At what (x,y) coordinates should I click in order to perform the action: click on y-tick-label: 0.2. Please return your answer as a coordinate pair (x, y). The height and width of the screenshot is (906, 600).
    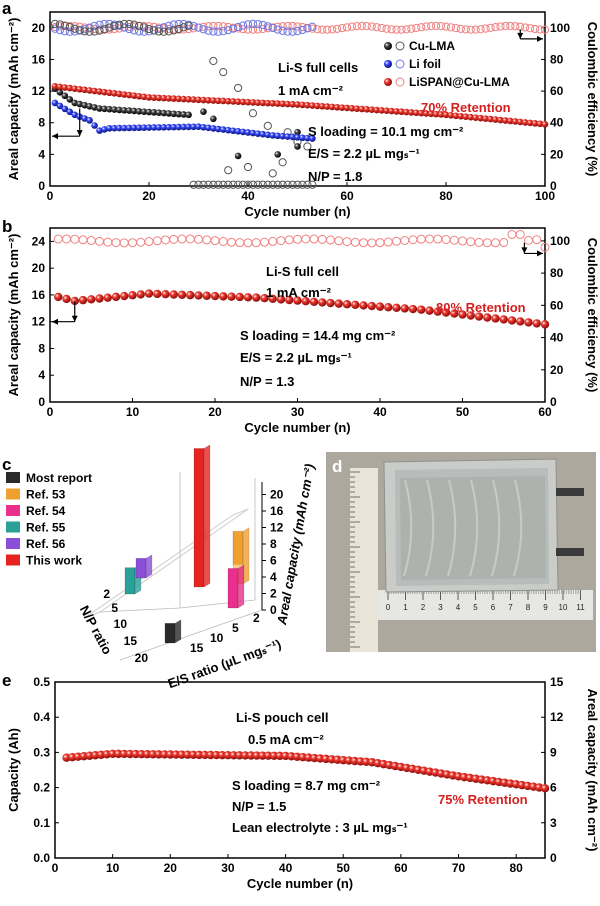
    Looking at the image, I should click on (41, 788).